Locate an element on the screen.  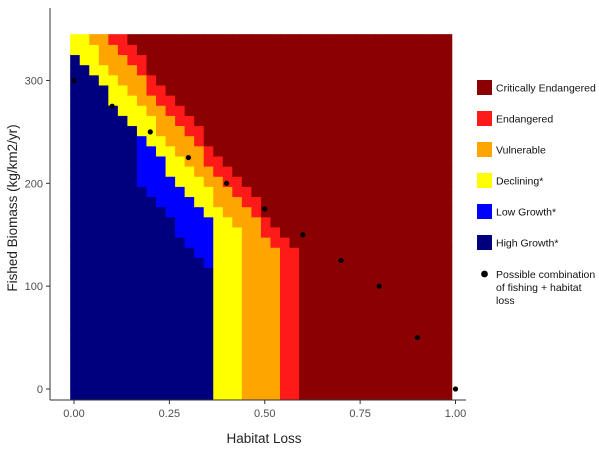
y-tick-label: 200 is located at coordinates (34, 184).